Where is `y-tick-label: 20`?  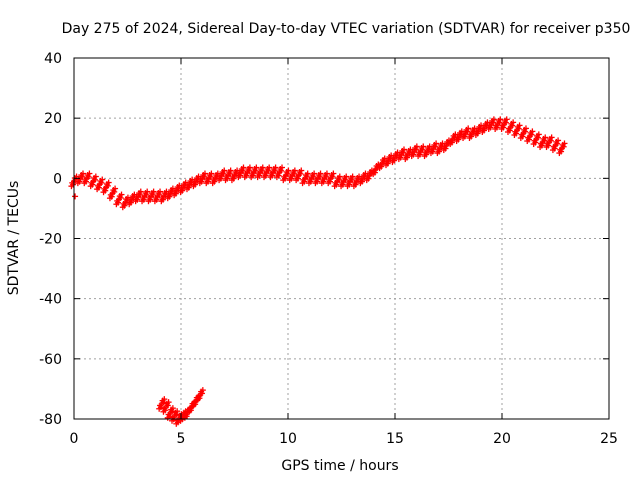
y-tick-label: 20 is located at coordinates (53, 119).